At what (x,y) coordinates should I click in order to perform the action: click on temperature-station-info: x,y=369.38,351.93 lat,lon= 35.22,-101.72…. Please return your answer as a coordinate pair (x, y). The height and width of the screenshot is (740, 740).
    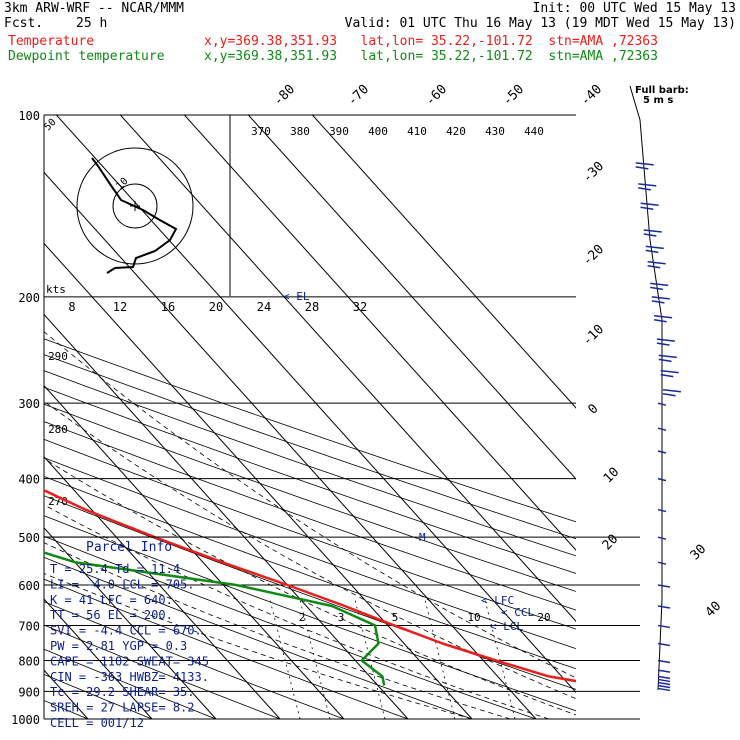
    Looking at the image, I should click on (431, 41).